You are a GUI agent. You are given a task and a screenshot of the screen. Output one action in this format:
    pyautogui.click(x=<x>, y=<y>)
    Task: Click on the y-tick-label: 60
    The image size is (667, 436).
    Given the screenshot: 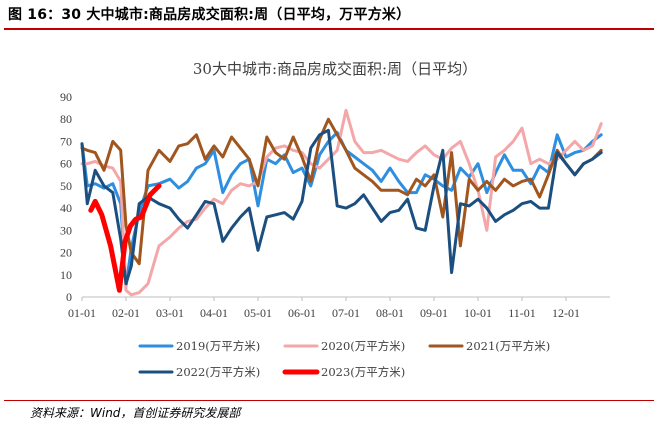 What is the action you would take?
    pyautogui.click(x=66, y=164)
    